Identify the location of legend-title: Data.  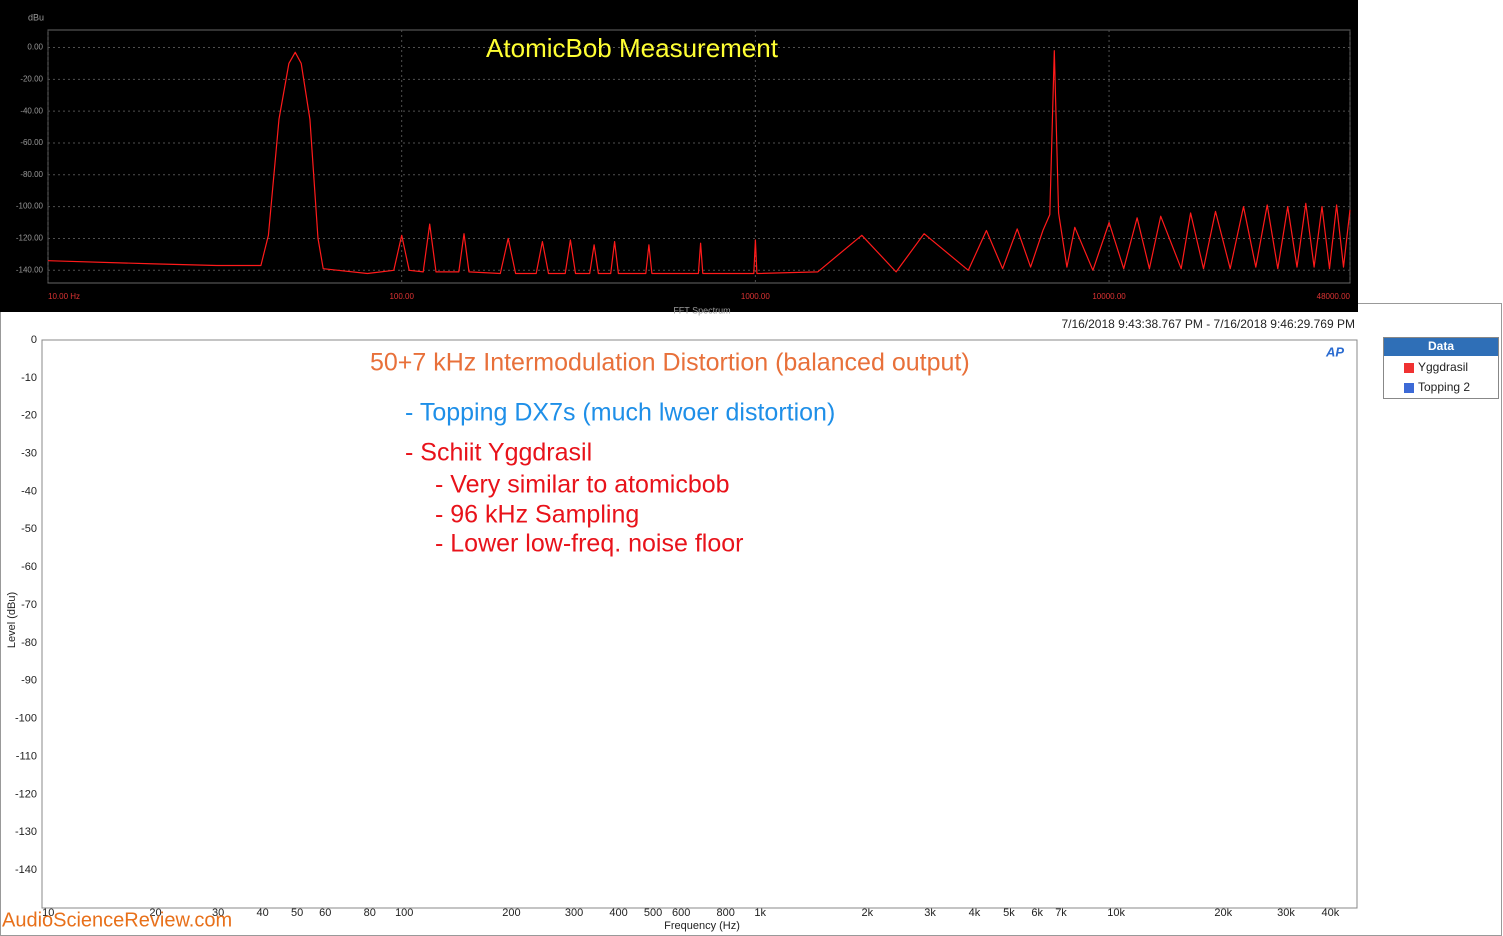
(1441, 346).